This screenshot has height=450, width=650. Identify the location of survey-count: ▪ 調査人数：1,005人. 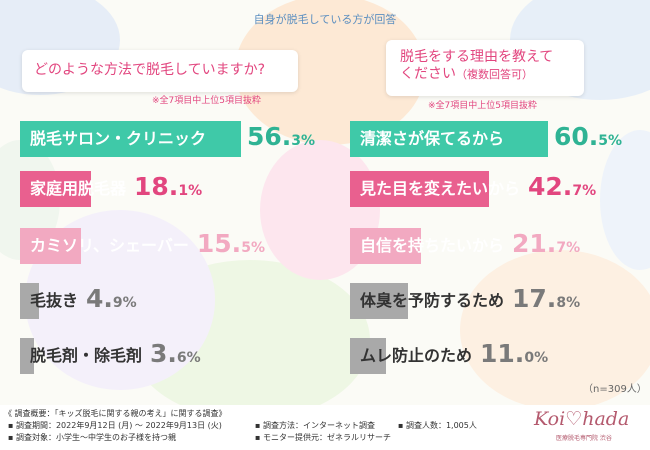
(437, 425).